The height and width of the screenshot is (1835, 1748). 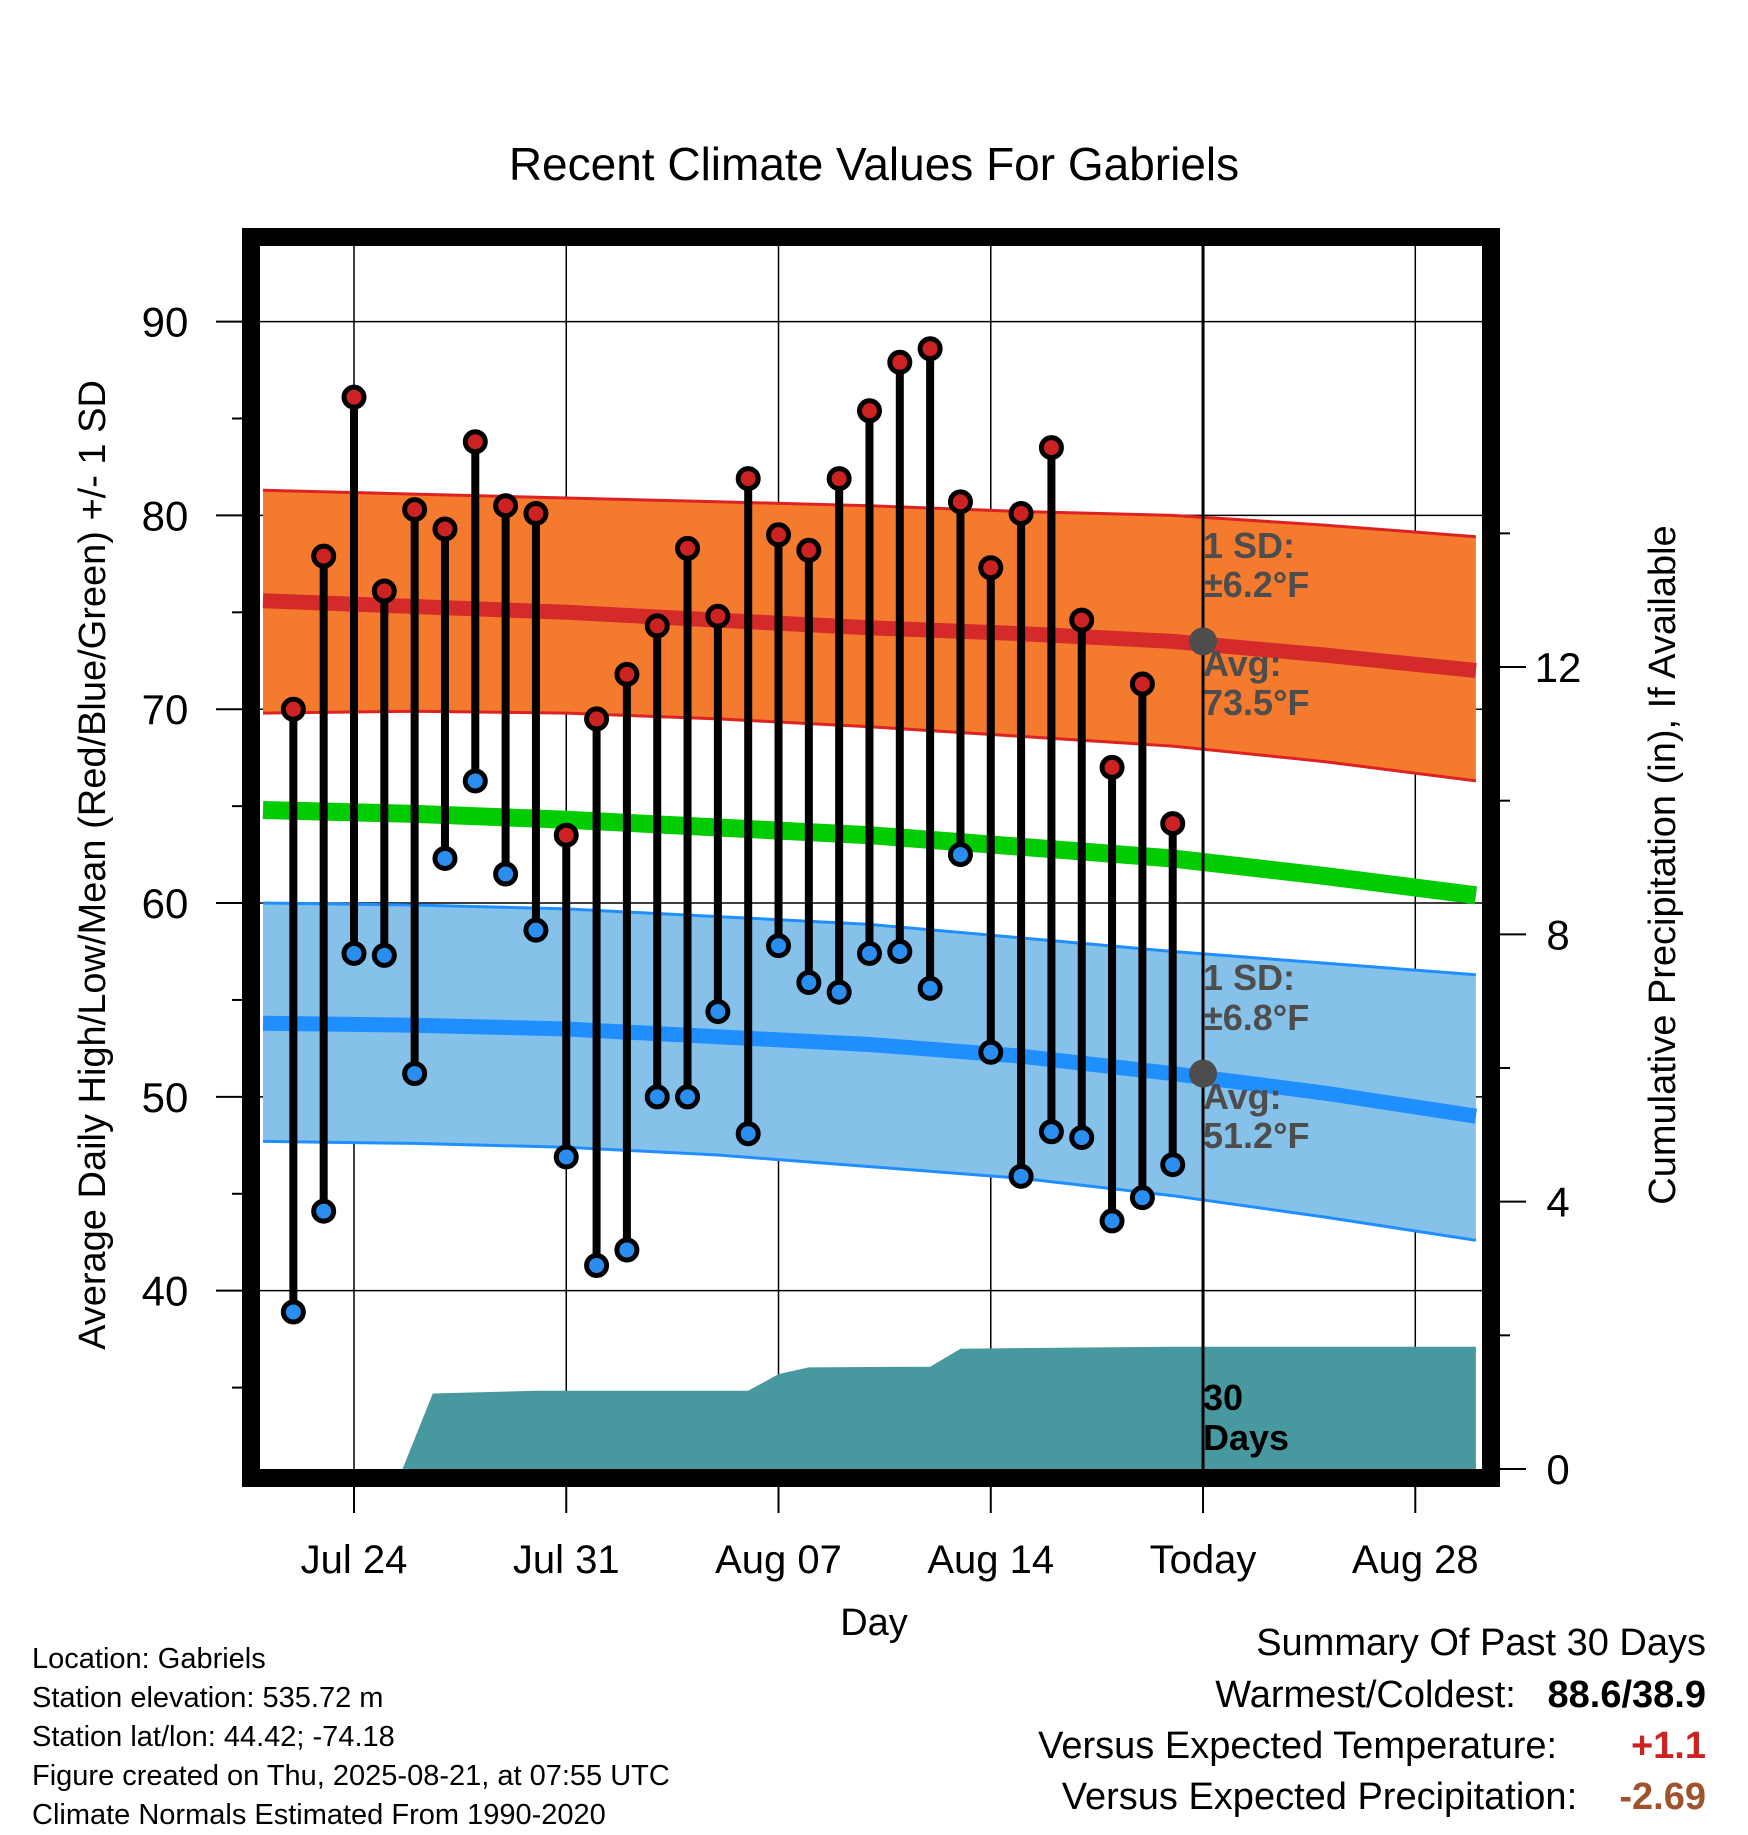 What do you see at coordinates (1249, 977) in the screenshot?
I see `low-sd-label: 1 SD:` at bounding box center [1249, 977].